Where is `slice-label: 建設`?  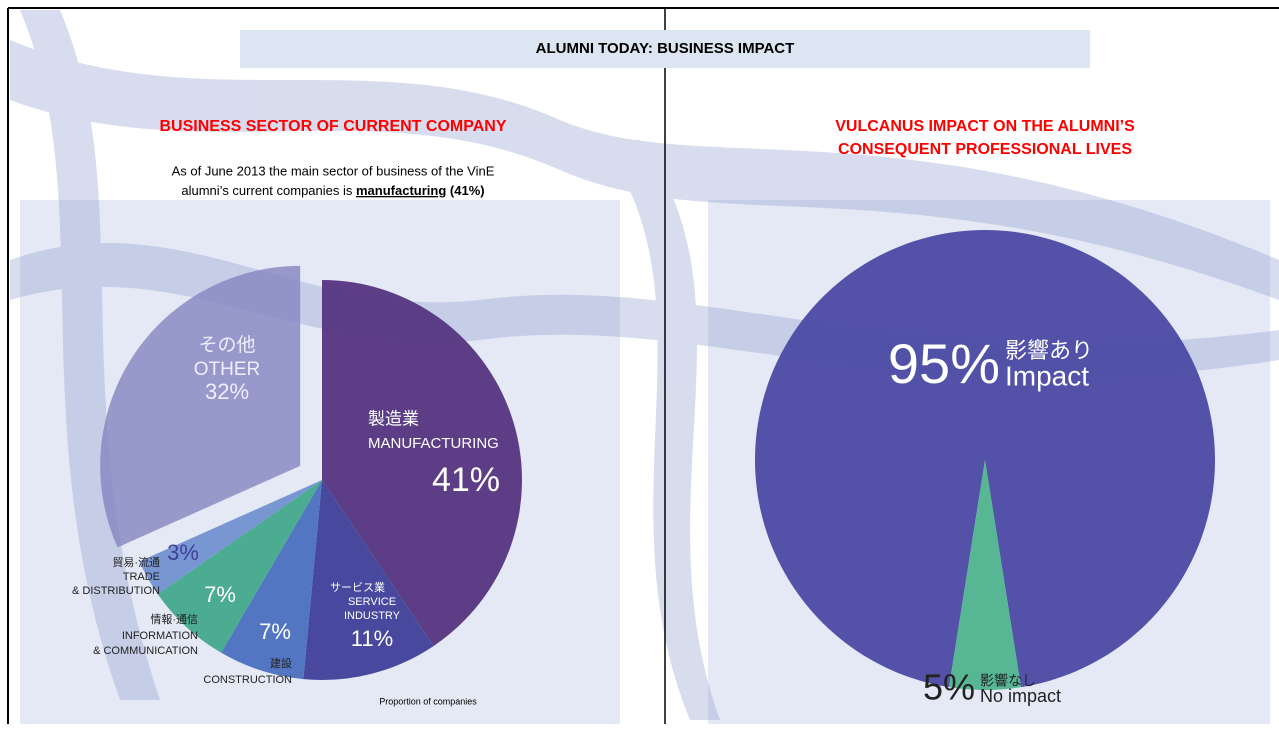 slice-label: 建設 is located at coordinates (281, 663).